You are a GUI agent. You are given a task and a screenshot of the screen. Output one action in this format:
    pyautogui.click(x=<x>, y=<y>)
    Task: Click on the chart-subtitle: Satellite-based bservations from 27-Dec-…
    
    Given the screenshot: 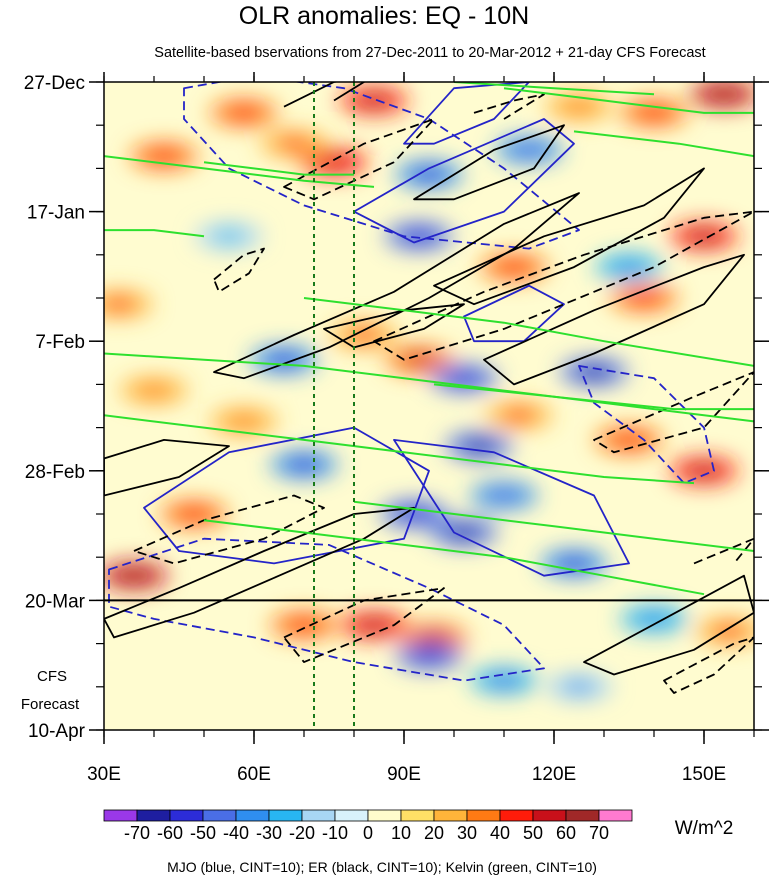 What is the action you would take?
    pyautogui.click(x=429, y=53)
    